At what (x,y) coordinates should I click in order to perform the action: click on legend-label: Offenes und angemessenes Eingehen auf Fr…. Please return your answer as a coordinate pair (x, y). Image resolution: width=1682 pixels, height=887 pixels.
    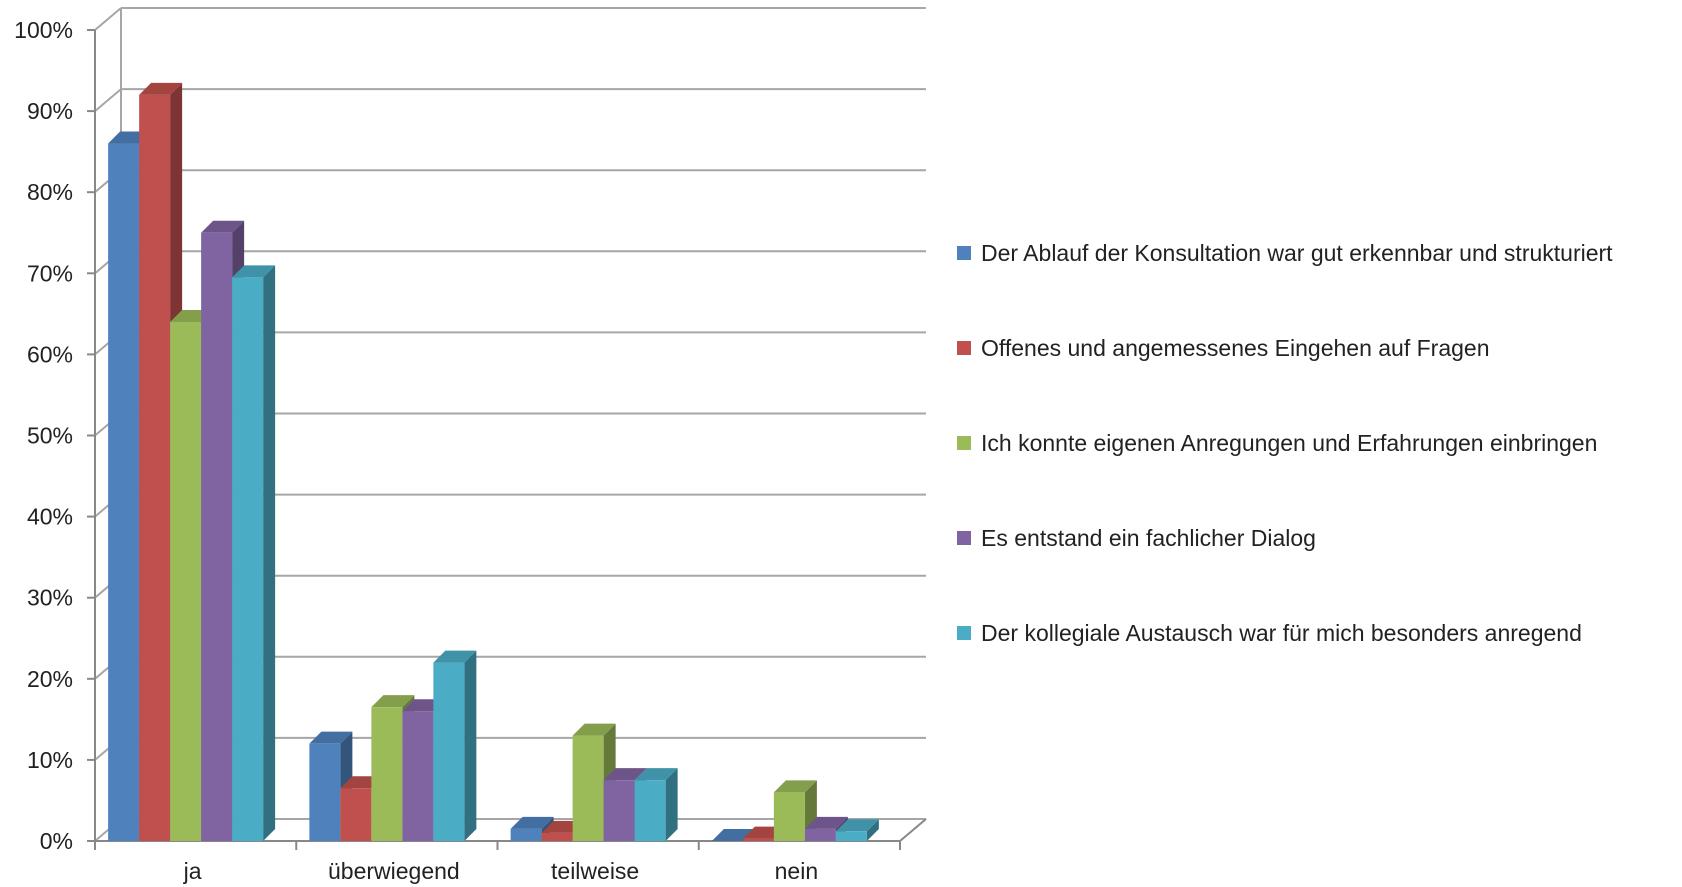
    Looking at the image, I should click on (1235, 347).